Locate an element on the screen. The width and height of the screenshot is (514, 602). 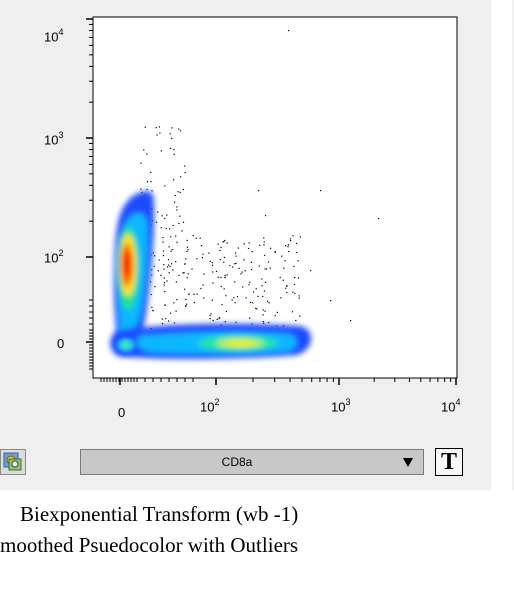
gear-icon is located at coordinates (13, 462).